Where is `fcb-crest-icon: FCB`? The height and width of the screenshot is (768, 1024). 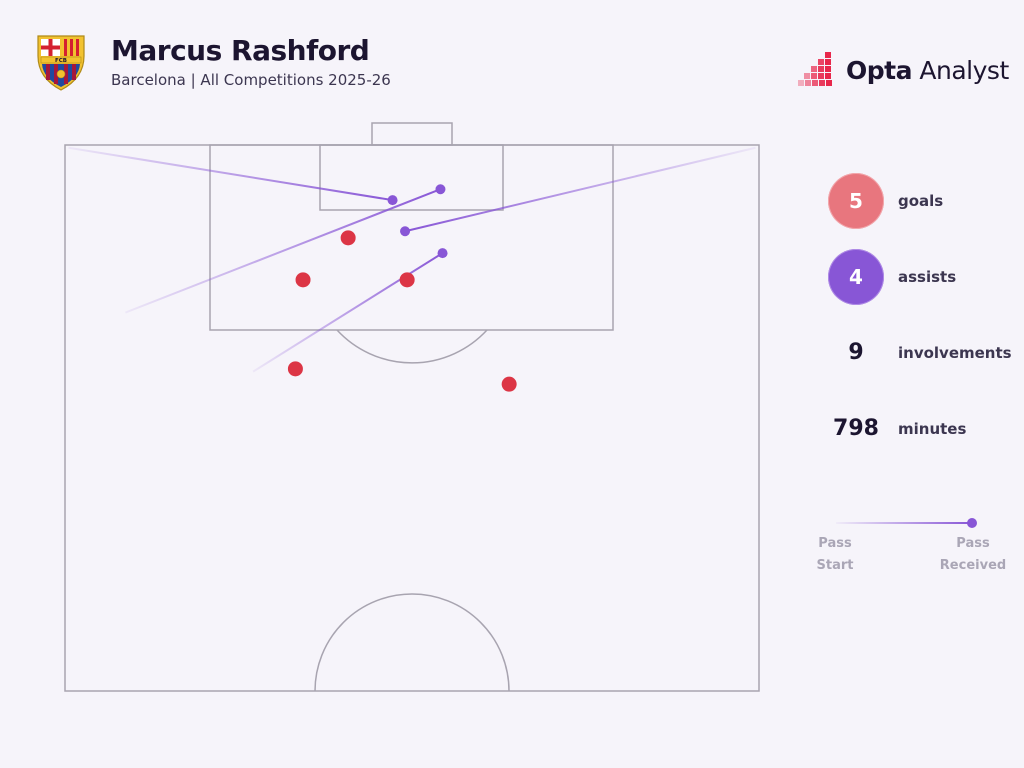
fcb-crest-icon: FCB is located at coordinates (61, 63).